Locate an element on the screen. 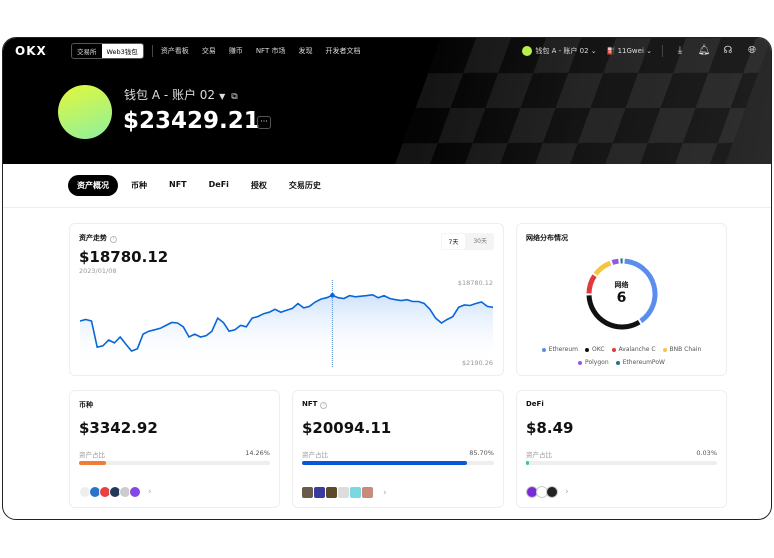 The height and width of the screenshot is (558, 774). gas-pump-icon: ⛽ is located at coordinates (611, 50).